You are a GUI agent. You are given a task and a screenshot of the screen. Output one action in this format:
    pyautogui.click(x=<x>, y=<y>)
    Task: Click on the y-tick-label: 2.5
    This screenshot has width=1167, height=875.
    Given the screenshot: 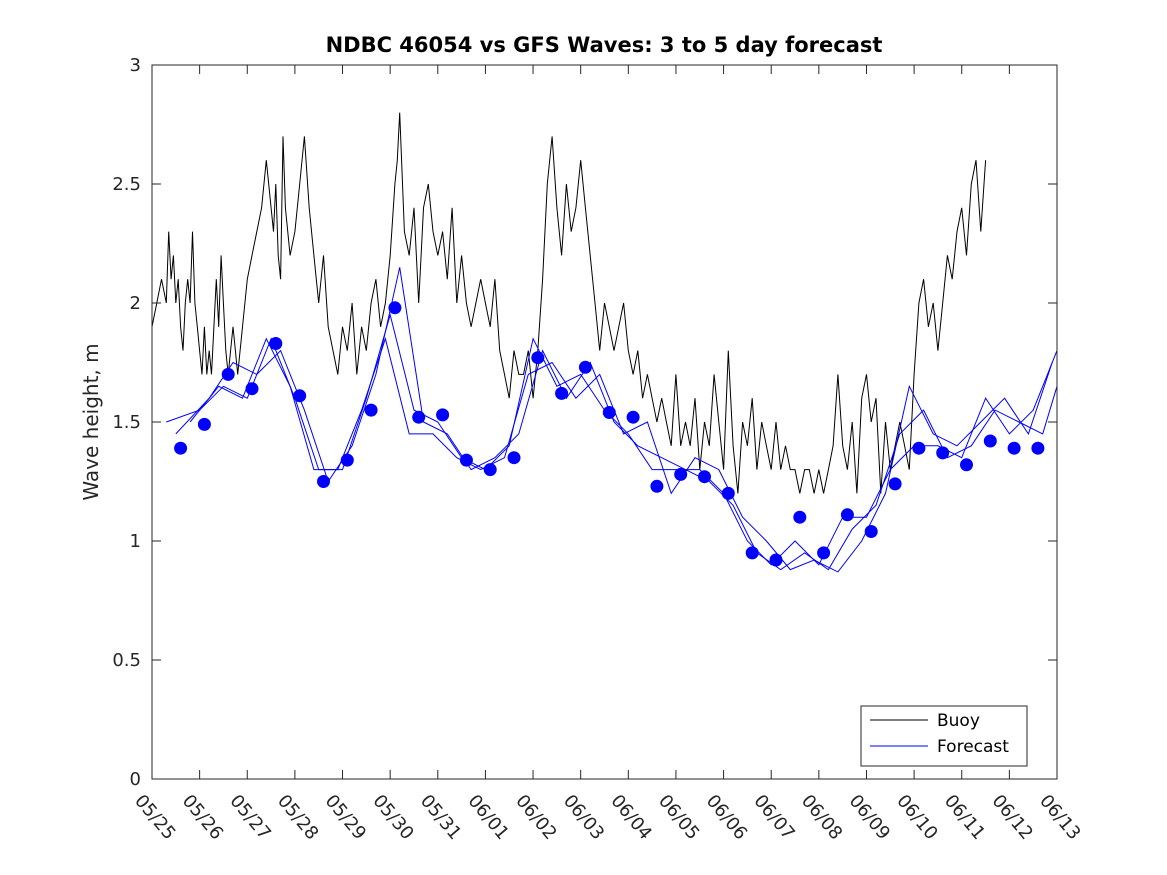 What is the action you would take?
    pyautogui.click(x=126, y=184)
    